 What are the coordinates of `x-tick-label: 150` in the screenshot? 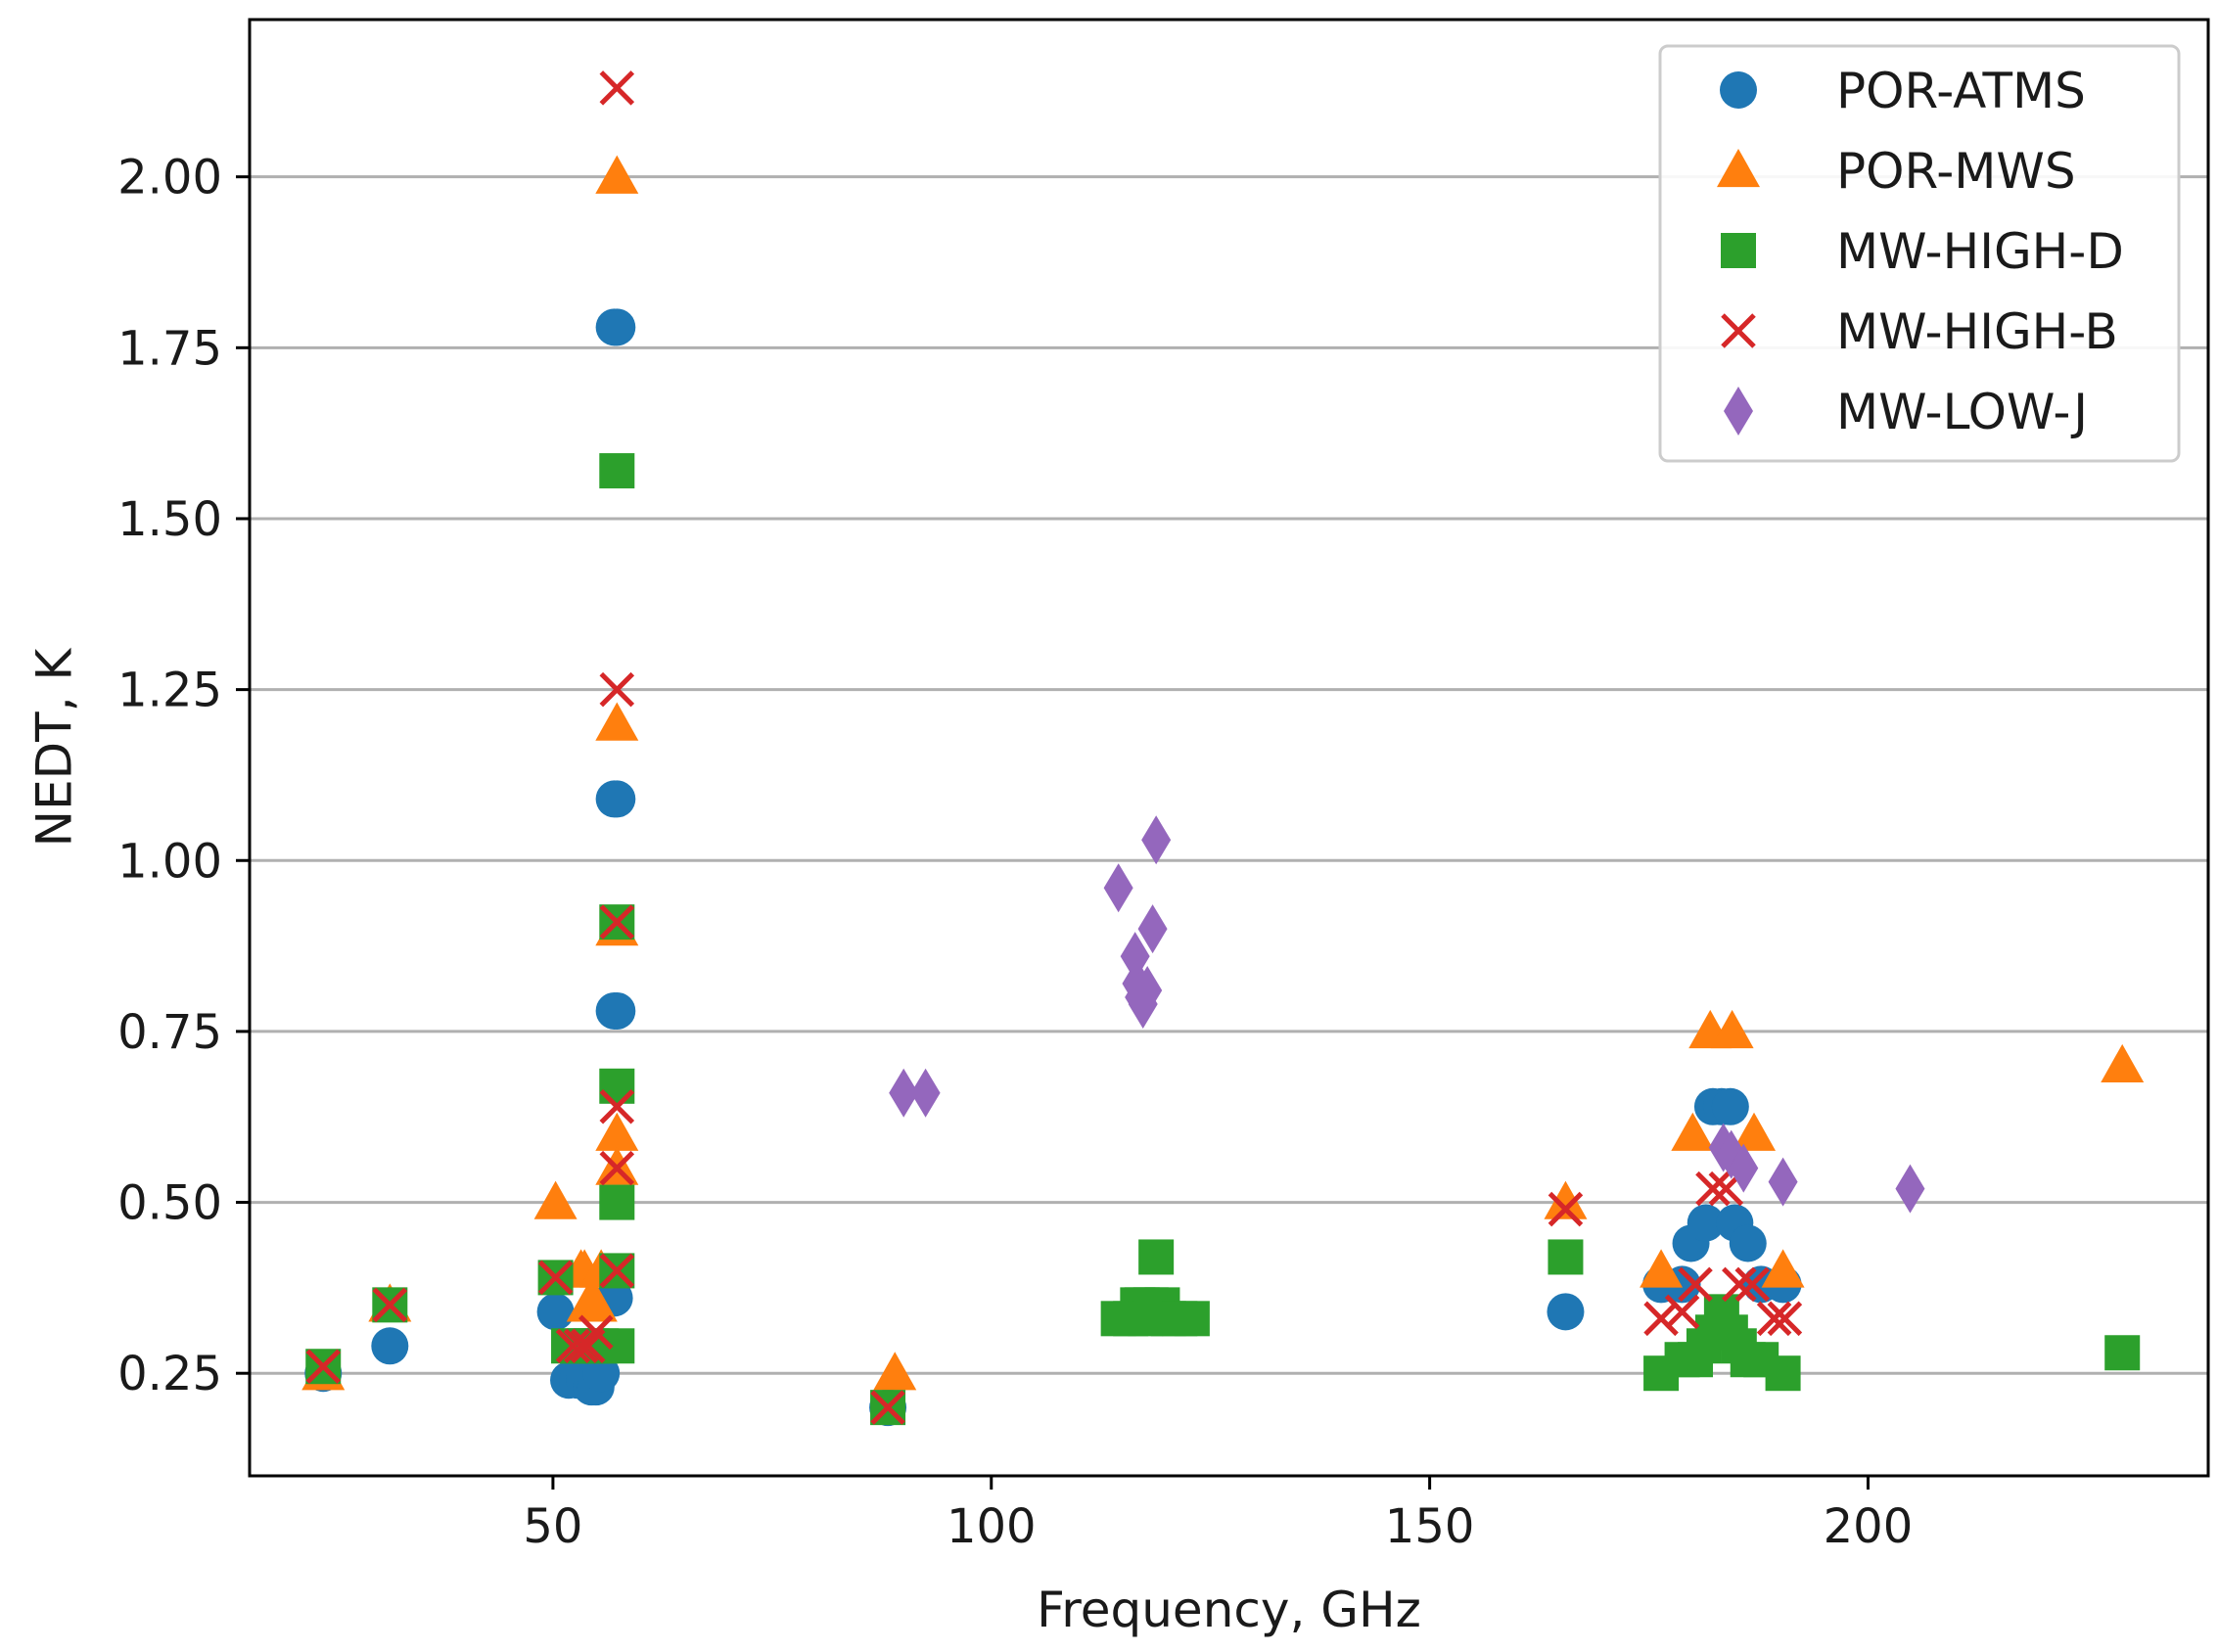 It's located at (1430, 1526).